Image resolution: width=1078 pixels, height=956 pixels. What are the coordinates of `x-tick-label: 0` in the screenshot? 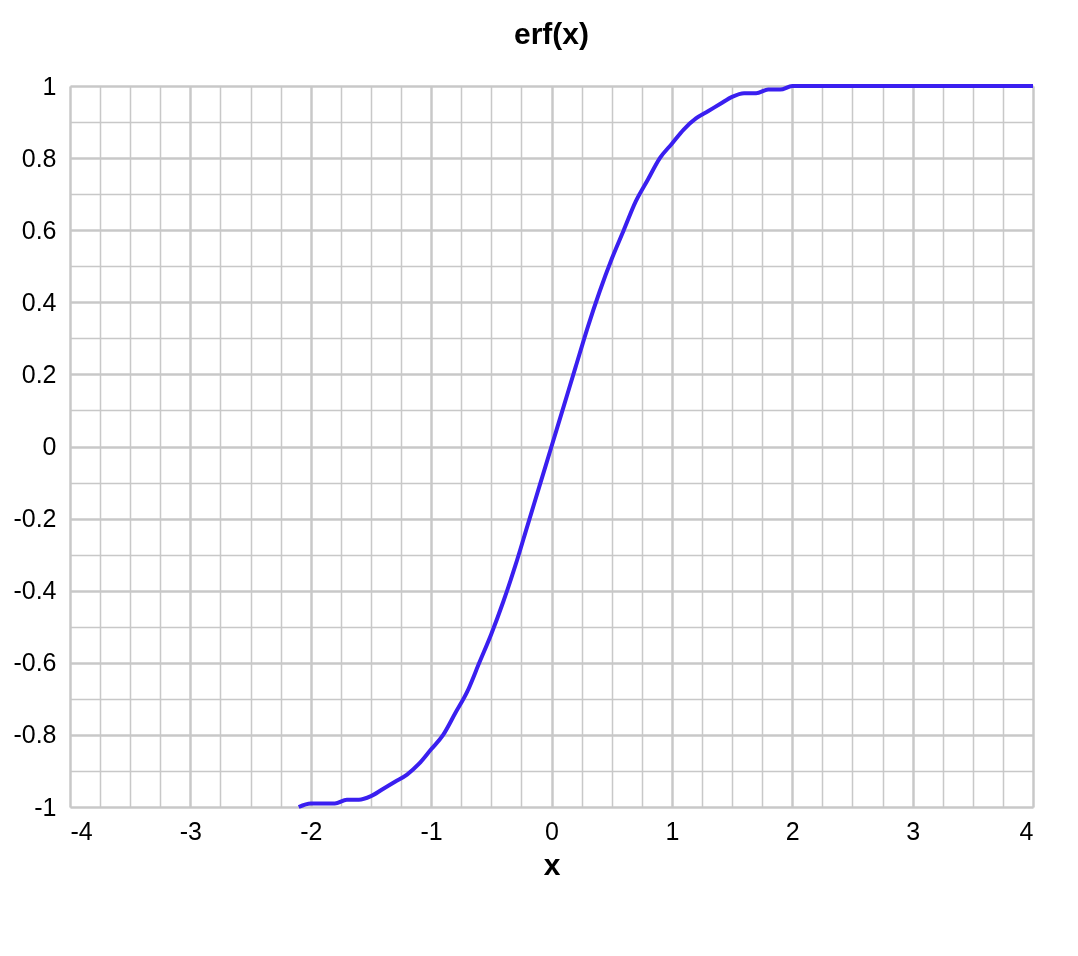 It's located at (552, 830).